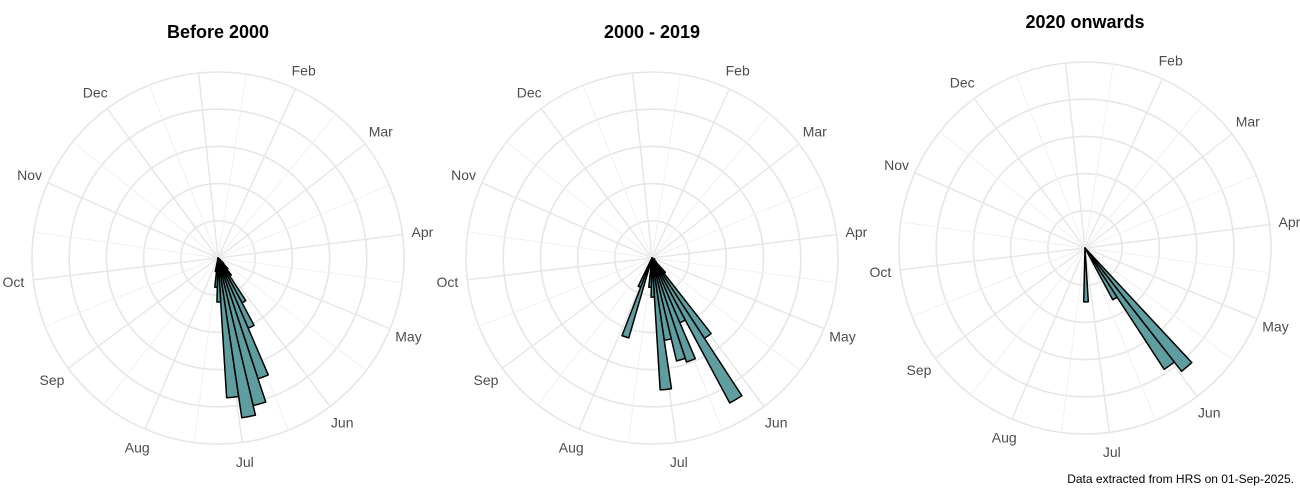 Image resolution: width=1300 pixels, height=500 pixels. Describe the element at coordinates (652, 32) in the screenshot. I see `panel-title: 2000 - 2019` at that location.